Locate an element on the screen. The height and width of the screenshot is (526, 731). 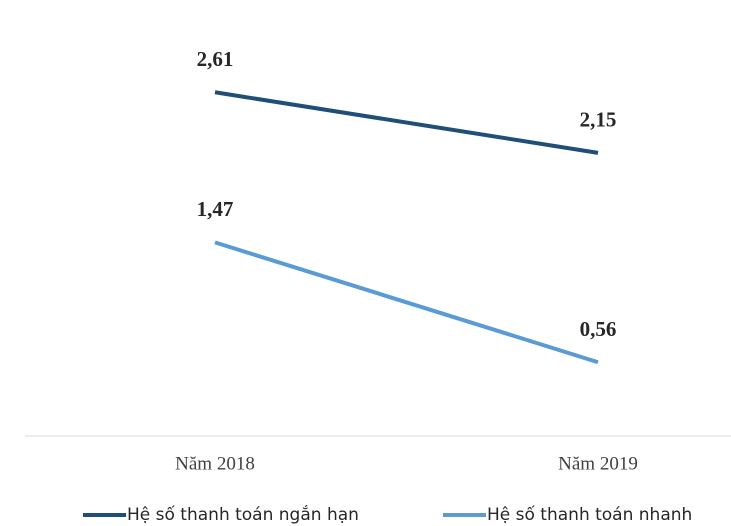
legend-label: Hệ số thanh toán nhanh is located at coordinates (589, 514).